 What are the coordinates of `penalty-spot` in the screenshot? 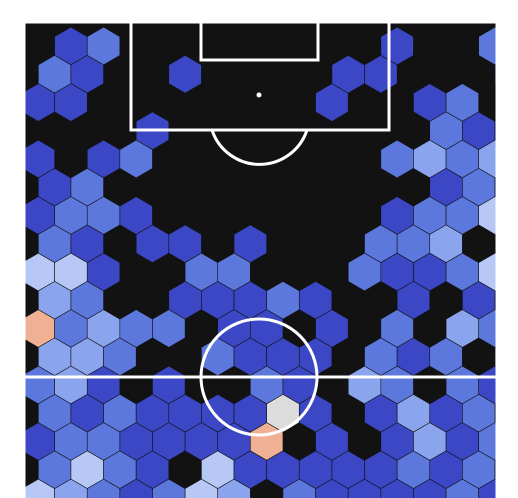 It's located at (259, 95).